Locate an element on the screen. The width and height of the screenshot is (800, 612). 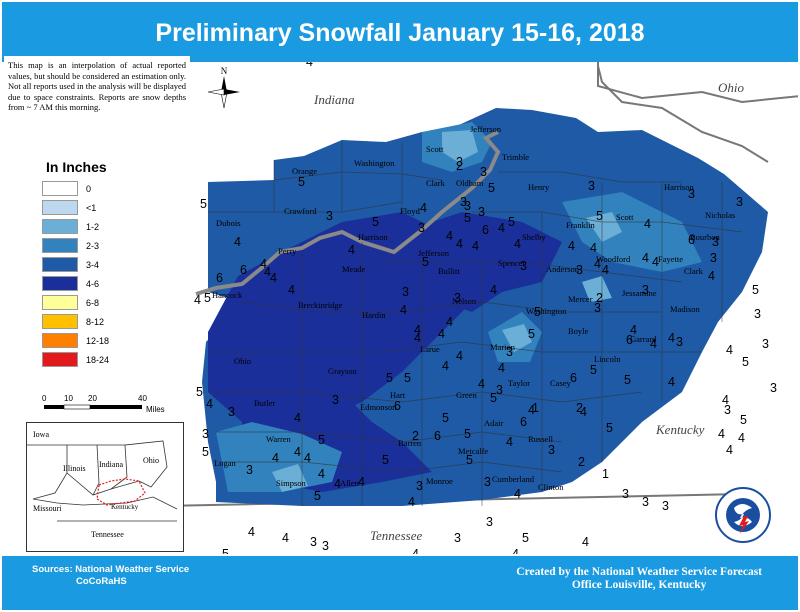
county-label: Cumberland is located at coordinates (513, 479).